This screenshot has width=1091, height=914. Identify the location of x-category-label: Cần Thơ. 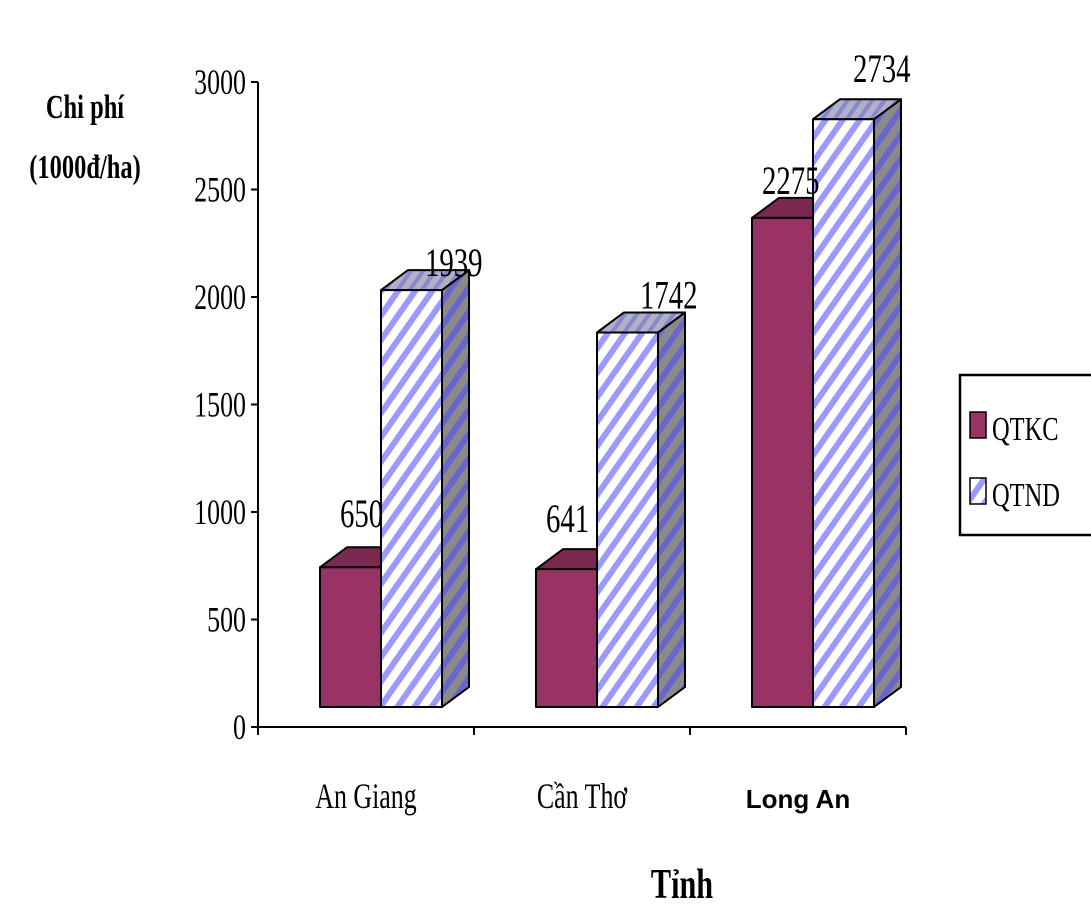
(582, 796).